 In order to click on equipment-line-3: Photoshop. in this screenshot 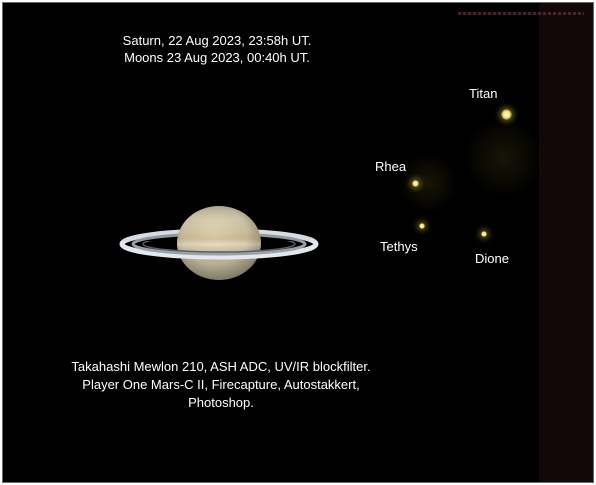, I will do `click(221, 402)`.